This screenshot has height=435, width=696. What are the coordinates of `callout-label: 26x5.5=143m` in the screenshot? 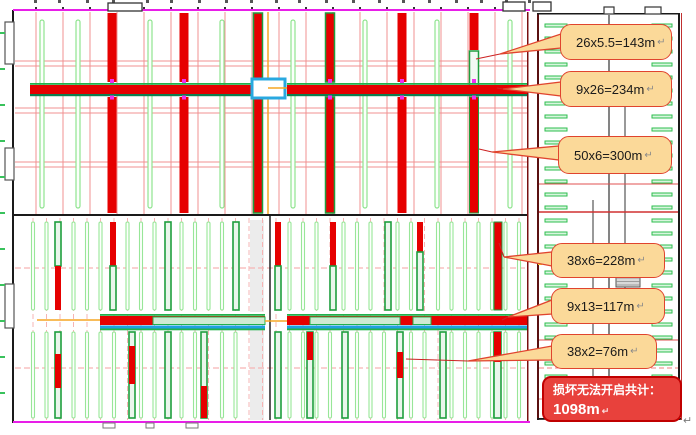 It's located at (616, 42).